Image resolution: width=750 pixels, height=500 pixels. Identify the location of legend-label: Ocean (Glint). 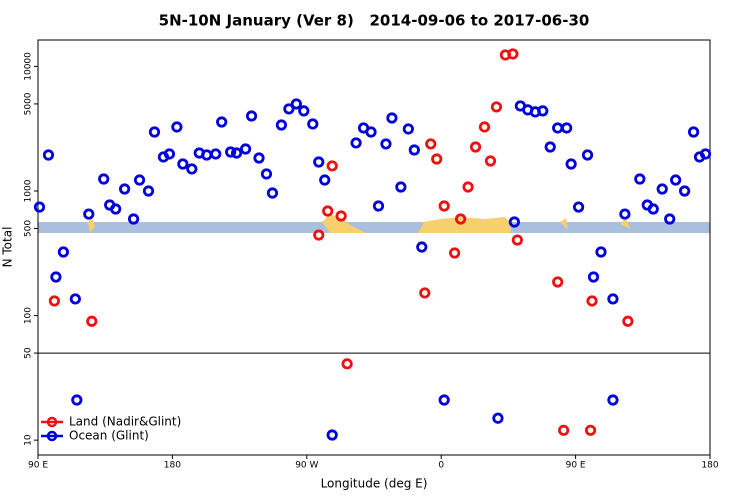
(109, 436).